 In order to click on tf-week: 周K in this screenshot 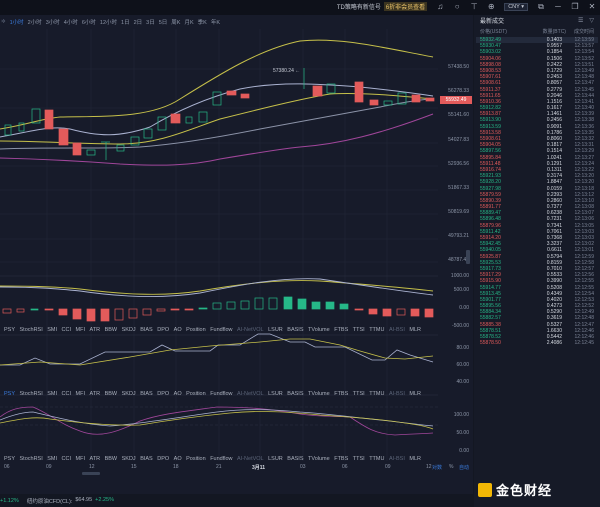, I will do `click(176, 23)`.